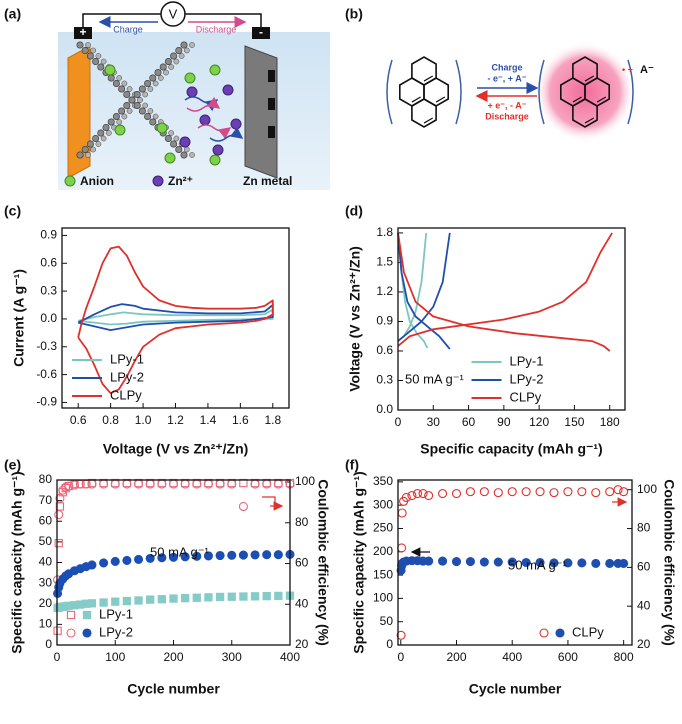 The width and height of the screenshot is (682, 724). I want to click on x-tick-label: 150, so click(574, 422).